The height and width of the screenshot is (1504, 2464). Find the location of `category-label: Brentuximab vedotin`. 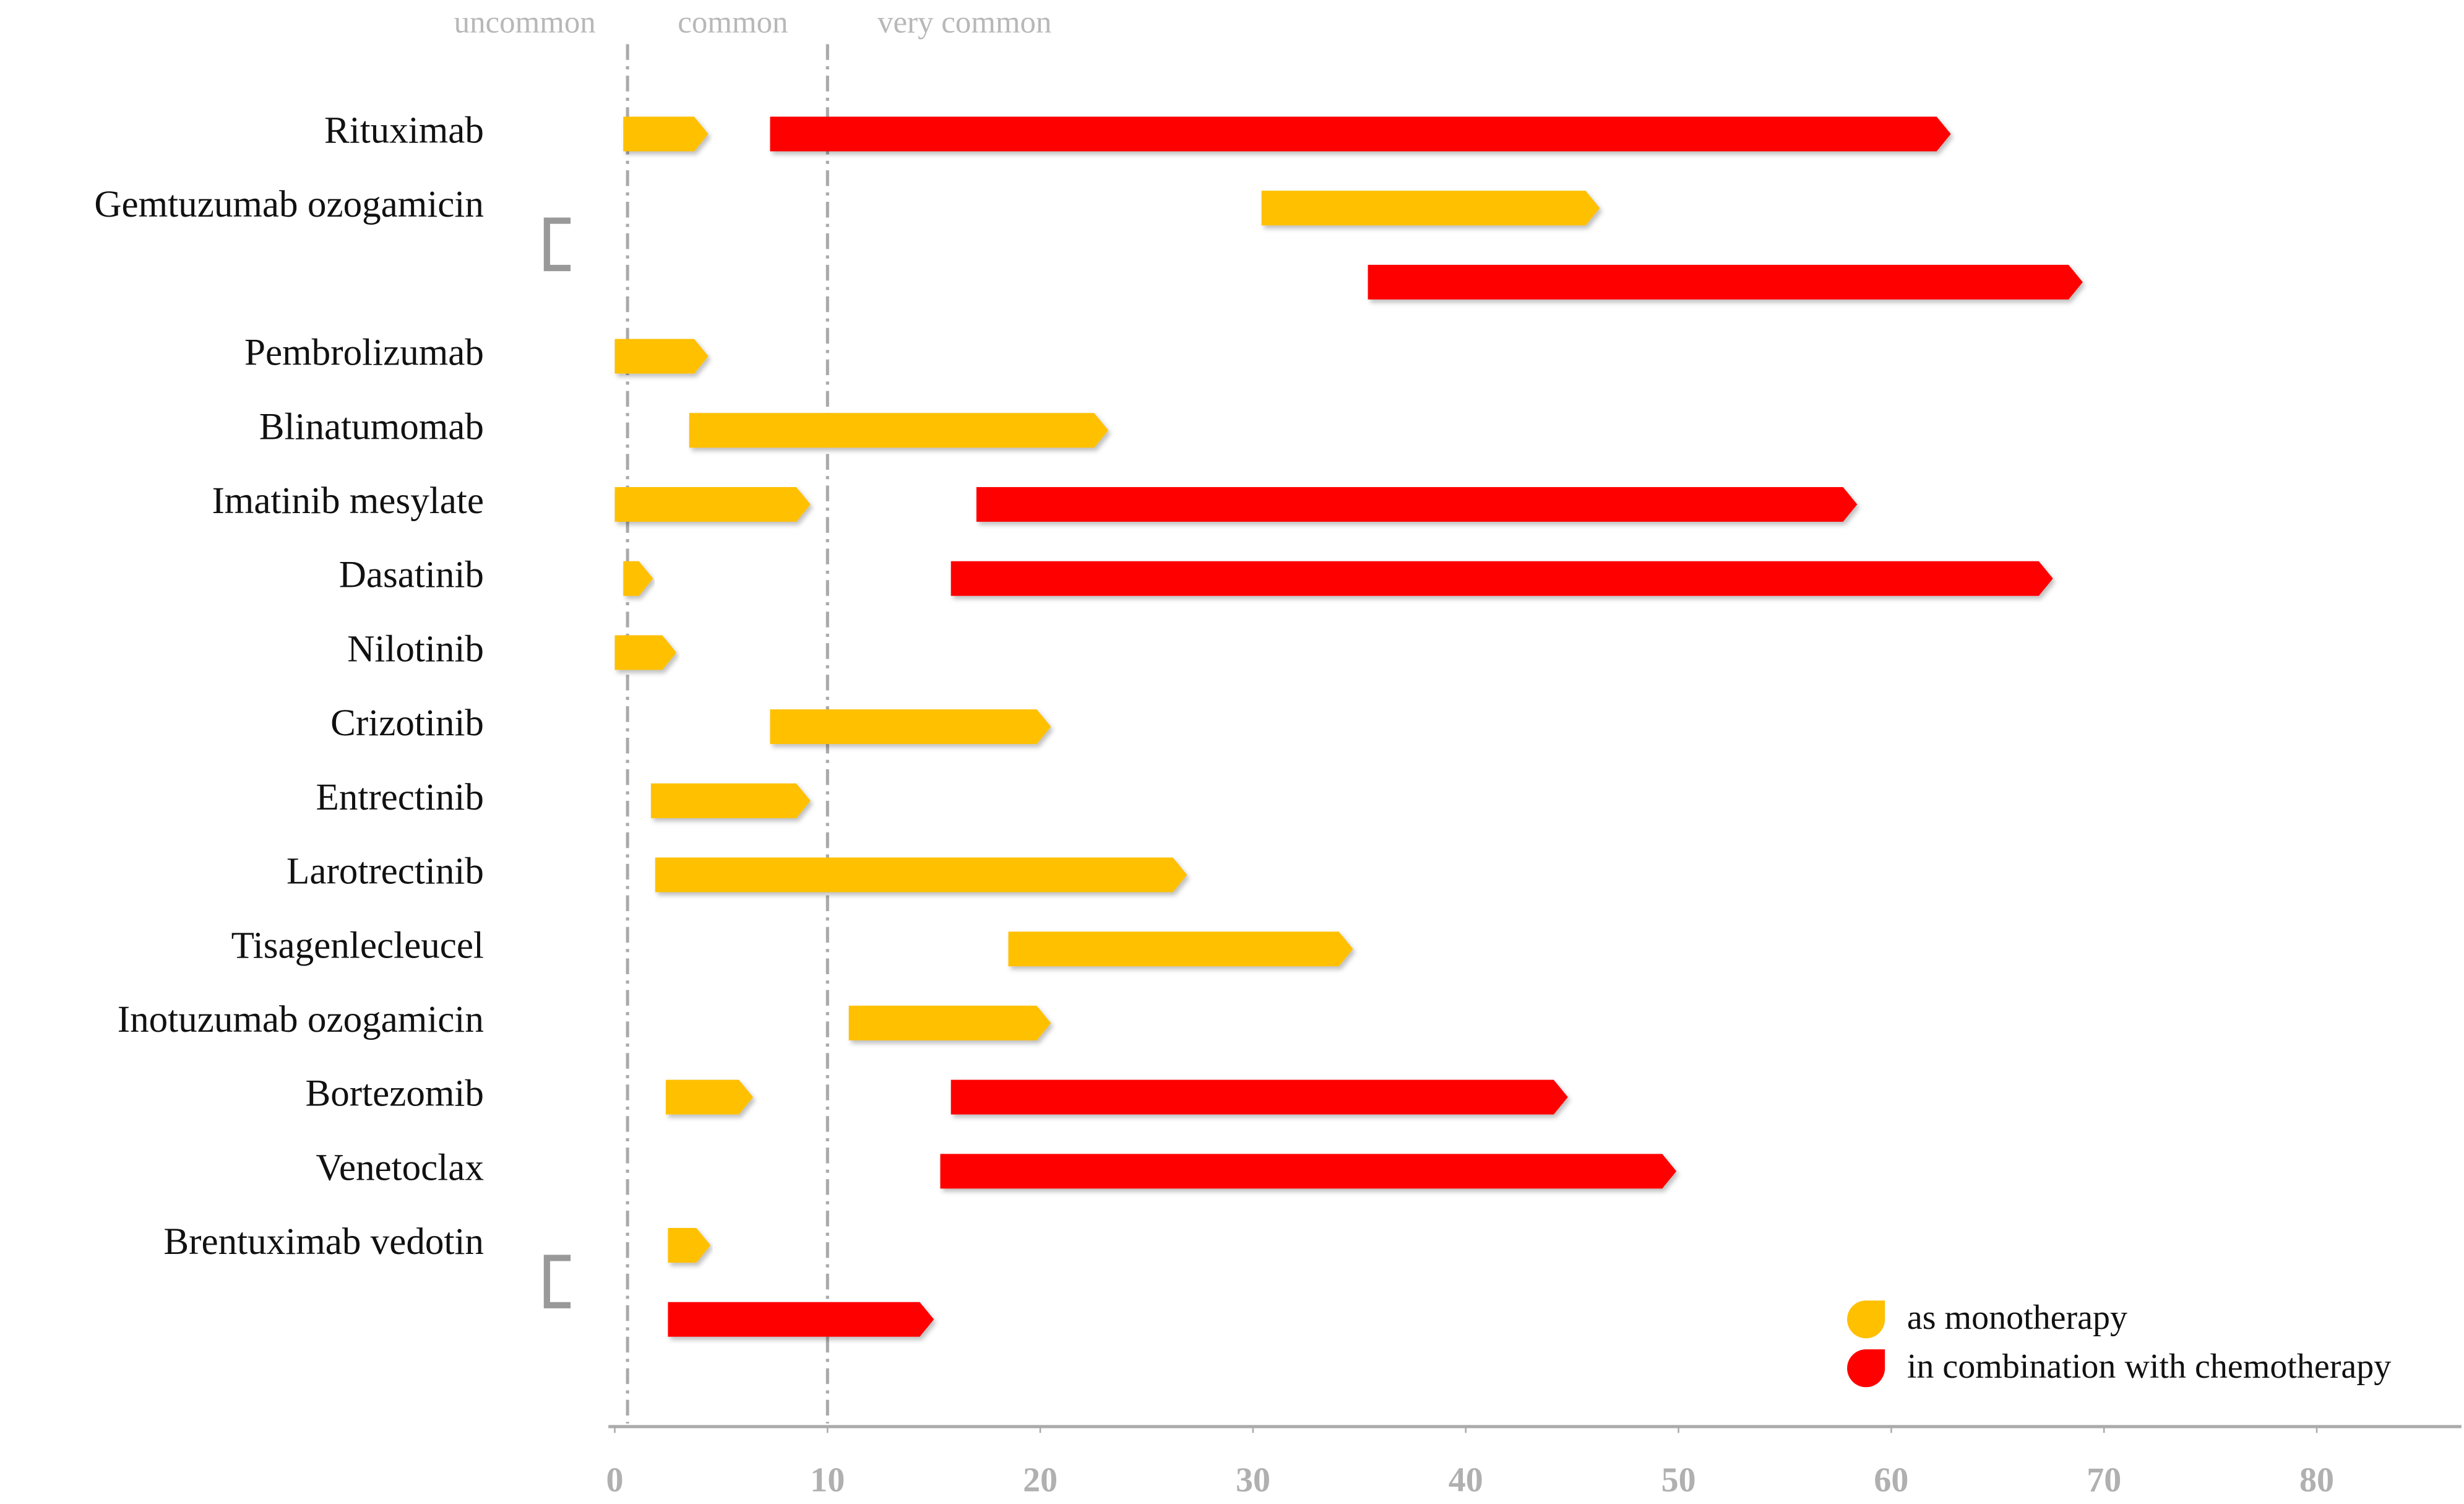

category-label: Brentuximab vedotin is located at coordinates (323, 1242).